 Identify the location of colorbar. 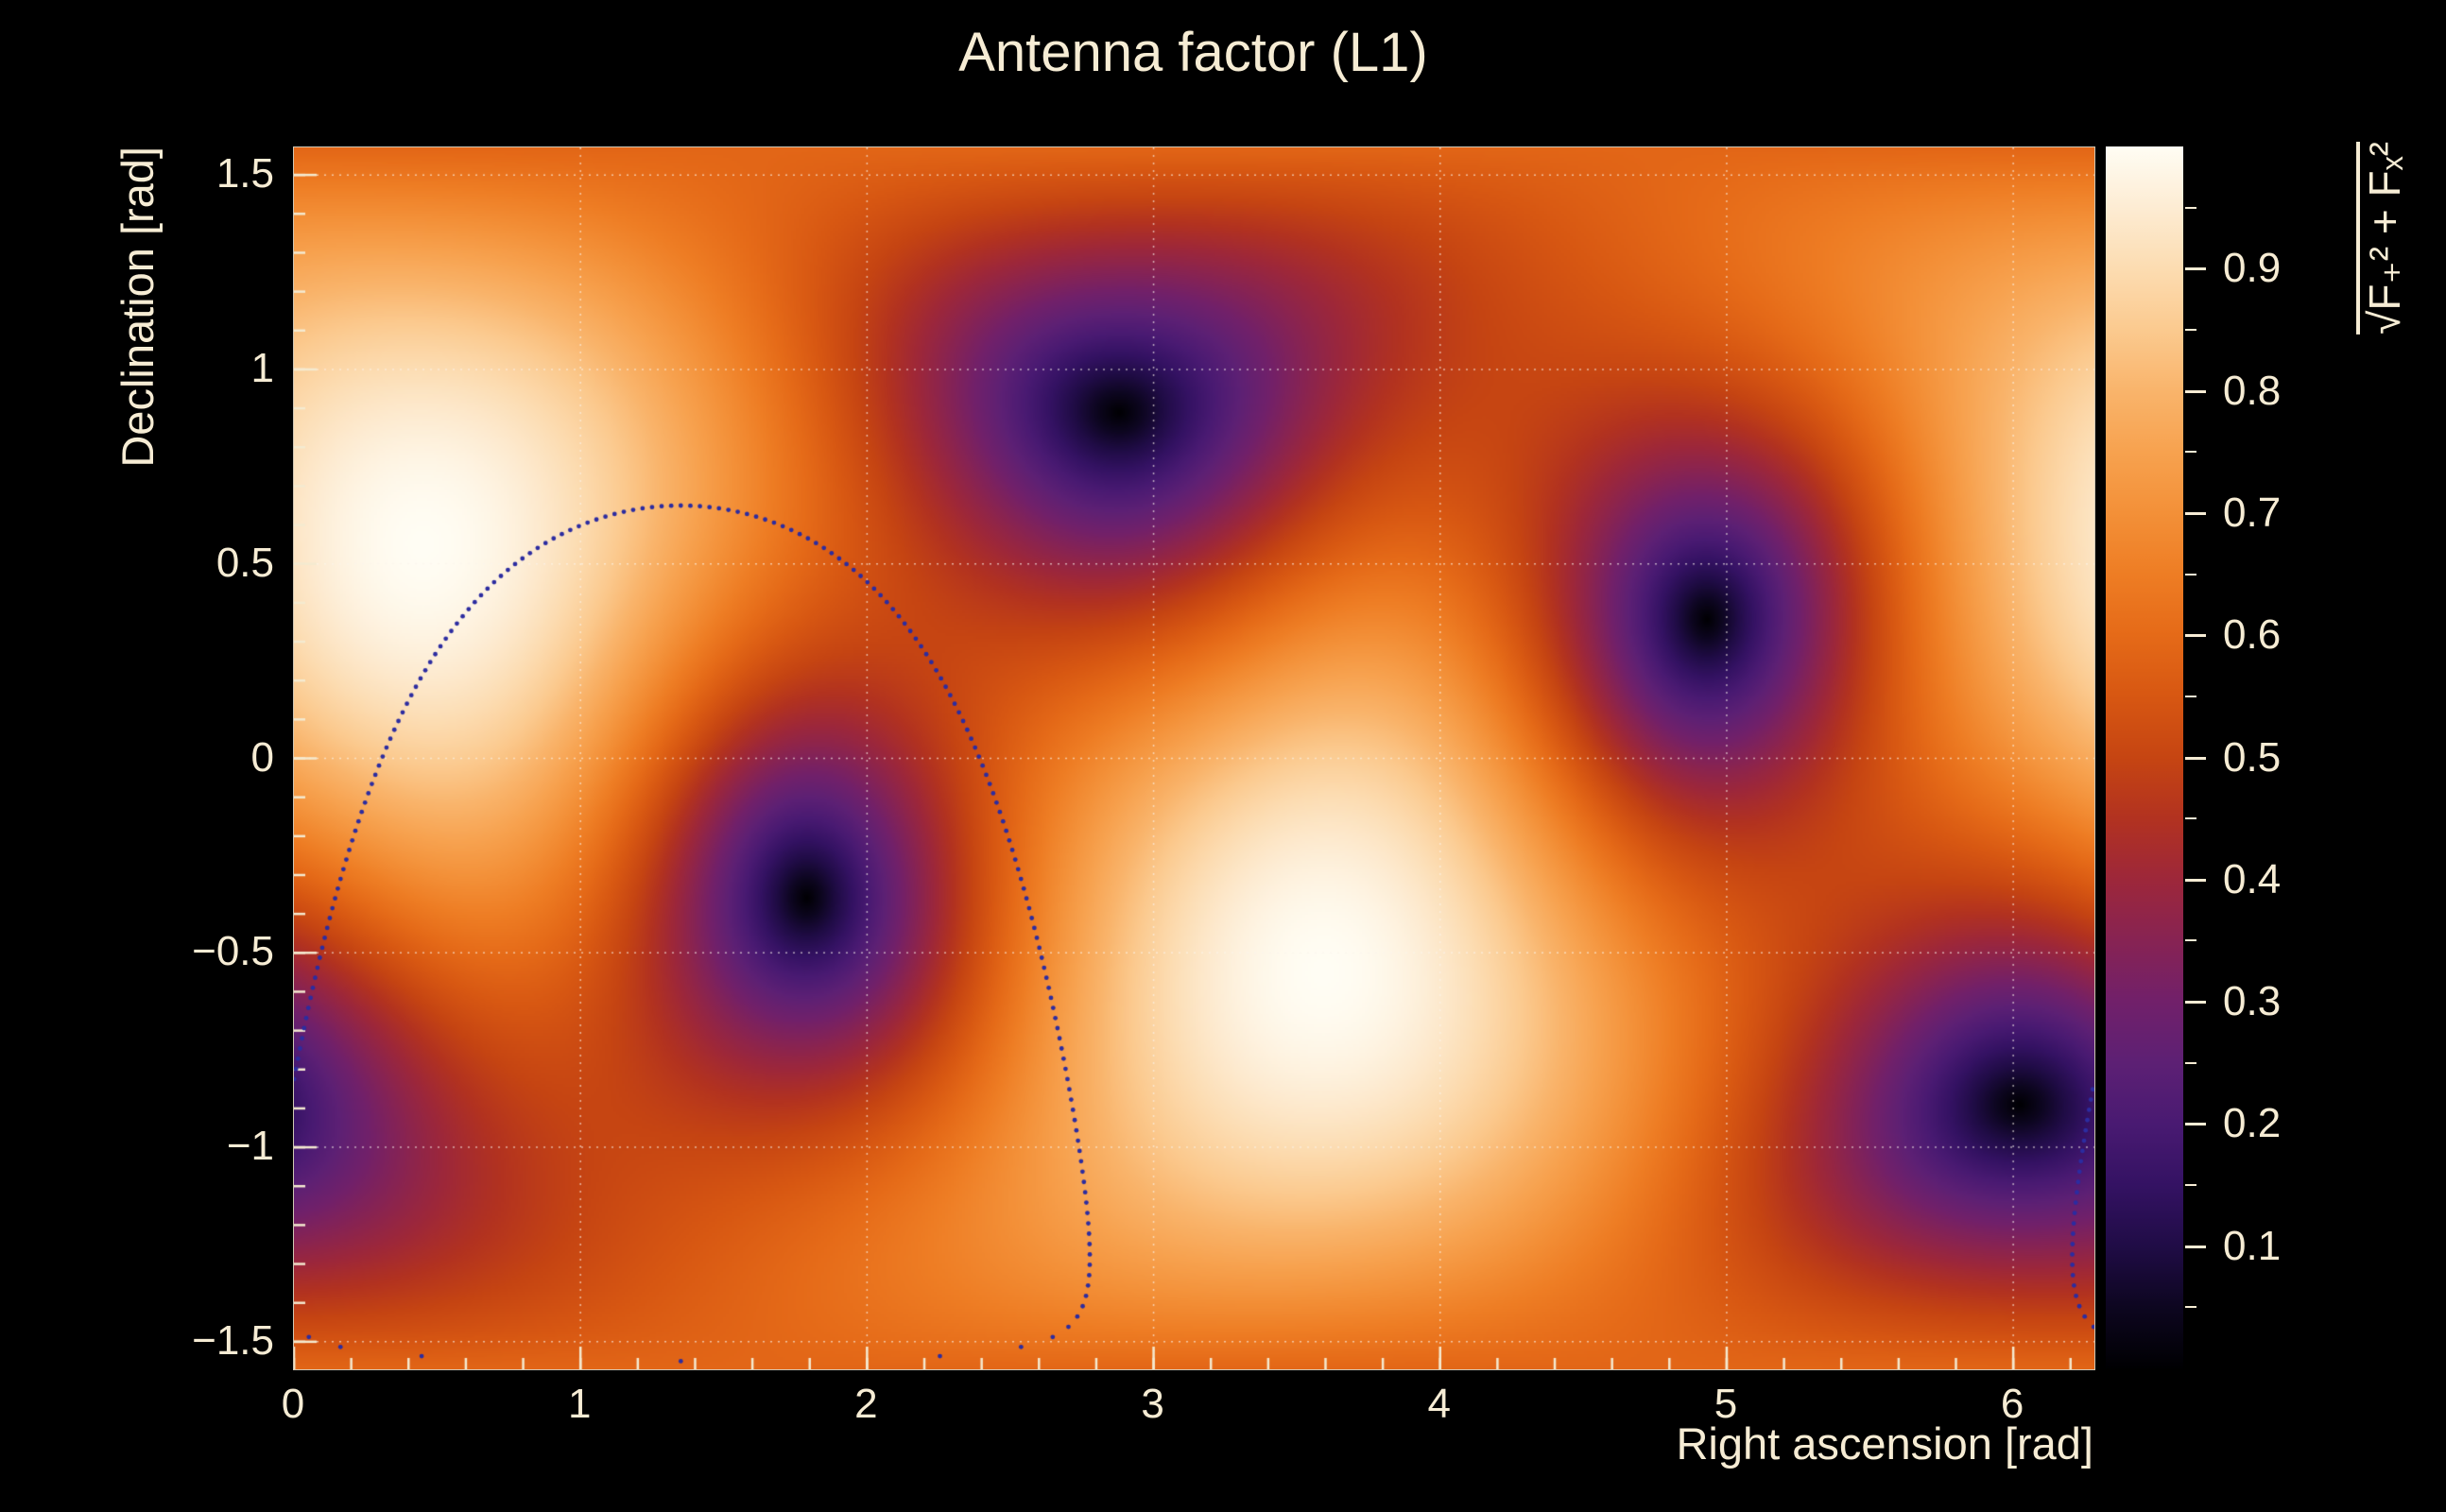
(2144, 757).